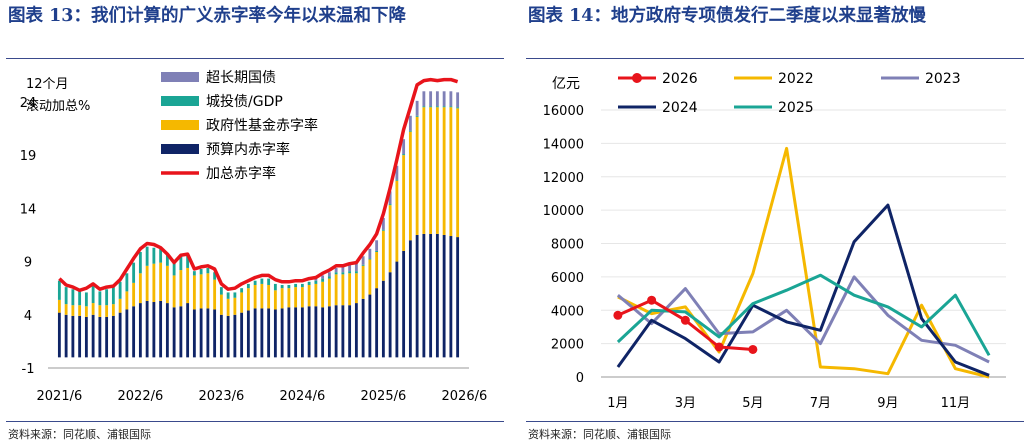 The height and width of the screenshot is (445, 1032). Describe the element at coordinates (141, 396) in the screenshot. I see `x-tick-label: 2022/6` at that location.